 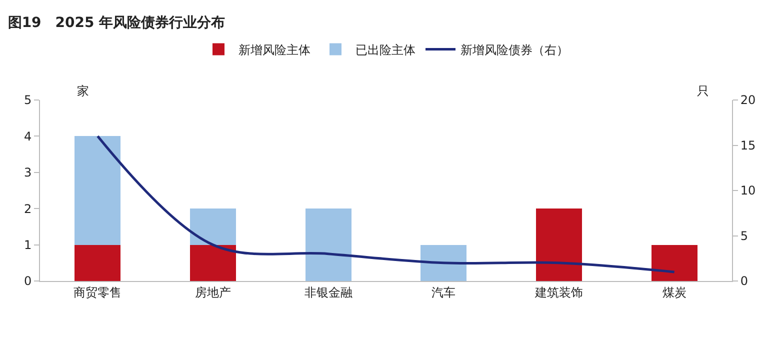 What do you see at coordinates (748, 191) in the screenshot?
I see `y2-tick-label: 10` at bounding box center [748, 191].